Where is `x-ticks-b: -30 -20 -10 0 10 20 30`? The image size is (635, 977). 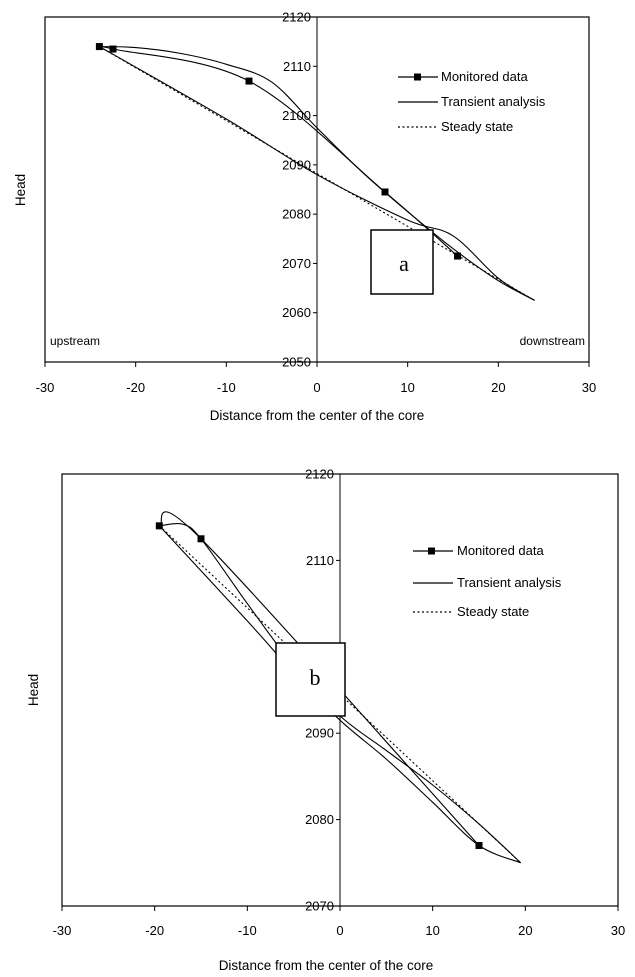
x-ticks-b: -30 -20 -10 0 10 20 30 is located at coordinates (339, 922).